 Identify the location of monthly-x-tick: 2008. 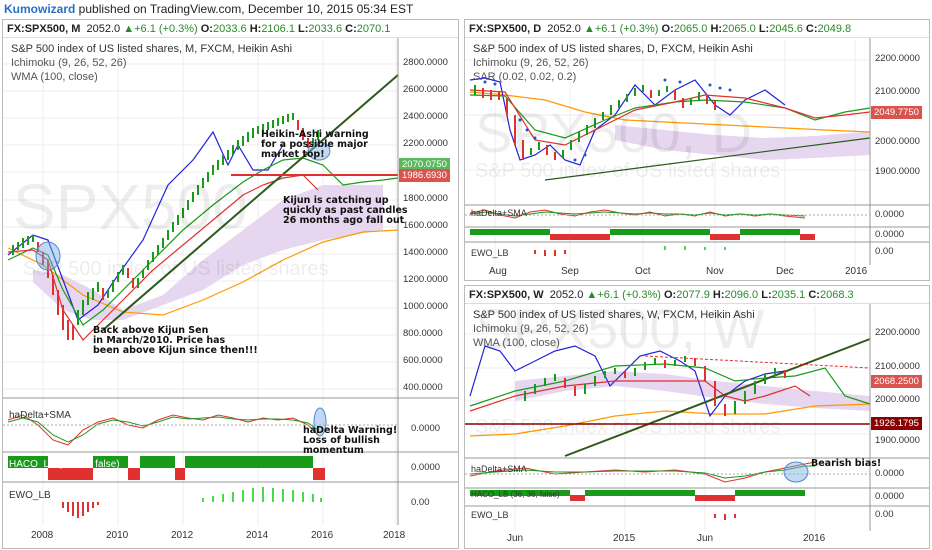
(42, 535).